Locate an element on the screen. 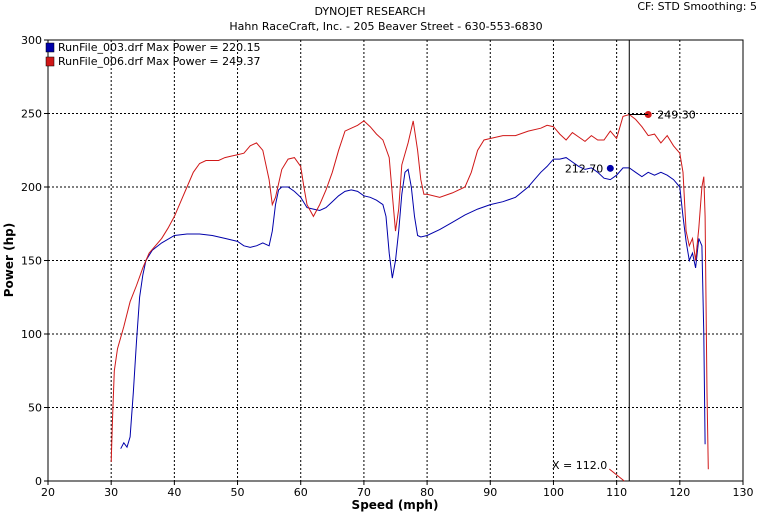  x-tick-label: 80 is located at coordinates (427, 492).